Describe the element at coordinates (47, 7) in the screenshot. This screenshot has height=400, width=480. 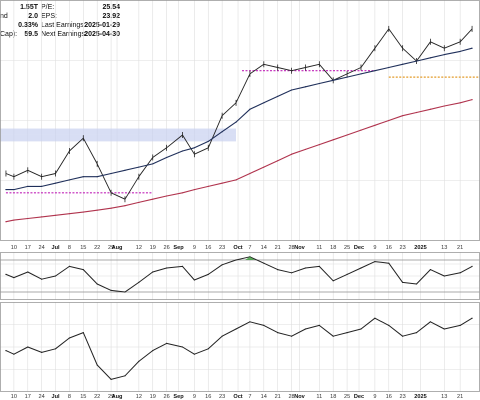
I see `header-right-label-0: P/E:` at that location.